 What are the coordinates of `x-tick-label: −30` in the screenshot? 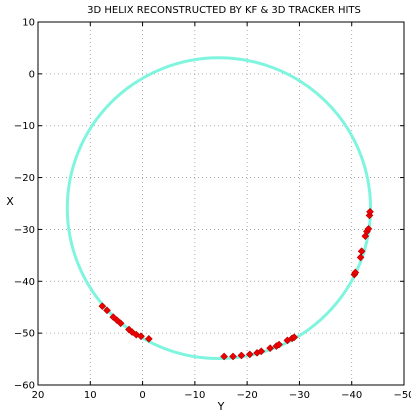 It's located at (299, 395).